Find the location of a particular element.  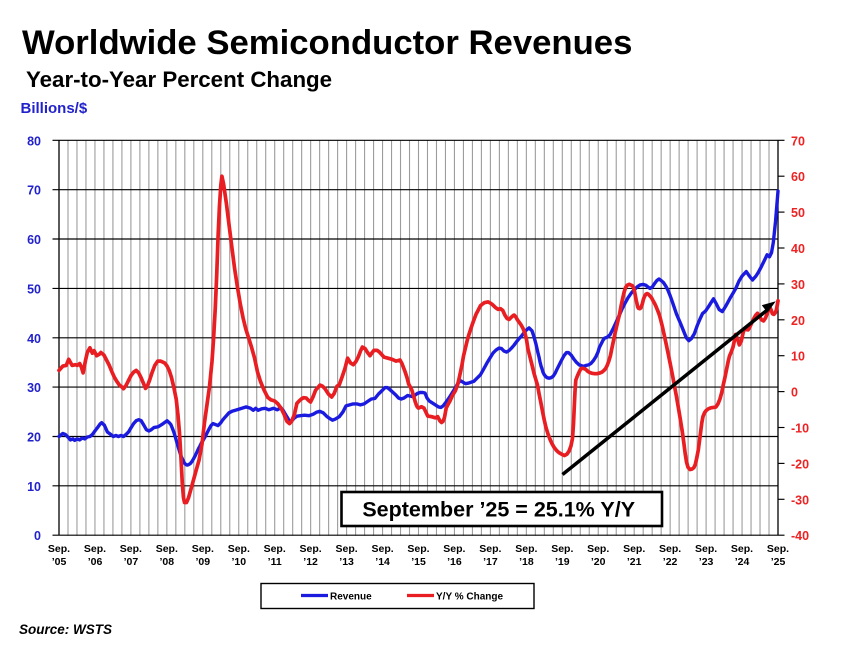

svg-text: ’11 is located at coordinates (275, 562).